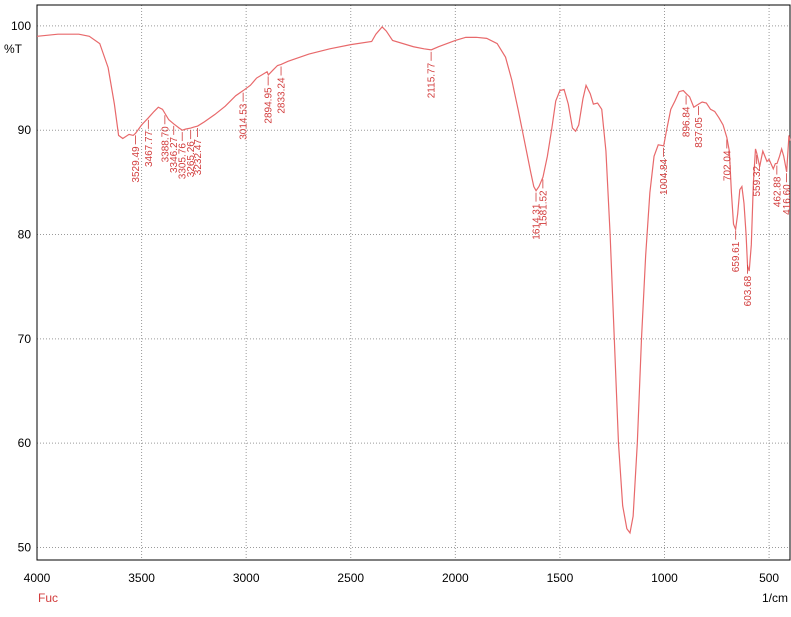 Image resolution: width=791 pixels, height=617 pixels. What do you see at coordinates (37, 578) in the screenshot?
I see `x-tick-label: 4000` at bounding box center [37, 578].